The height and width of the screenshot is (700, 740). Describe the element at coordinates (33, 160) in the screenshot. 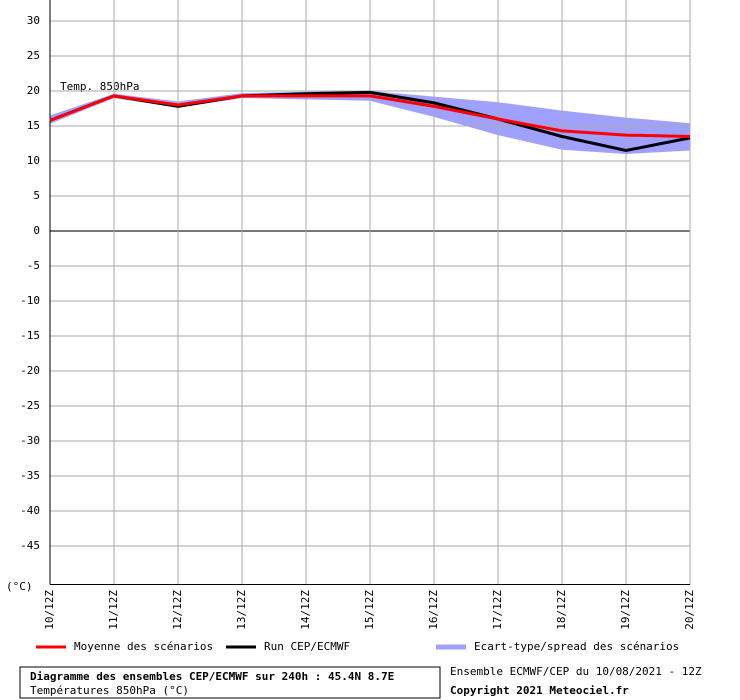

I see `y-tick-label: 10` at that location.